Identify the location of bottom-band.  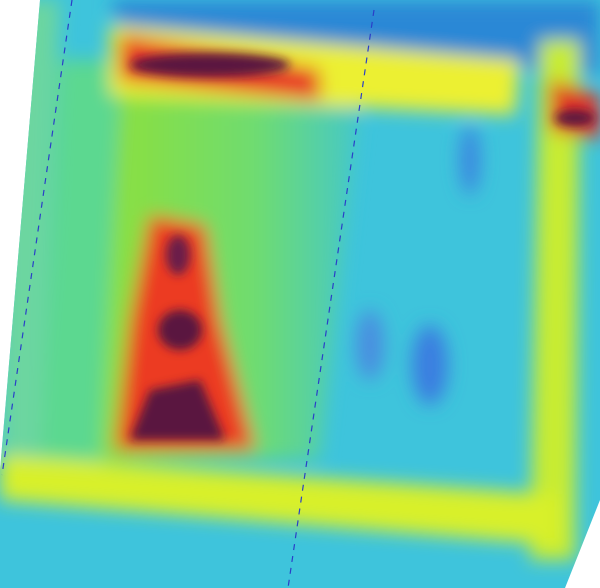
(280, 500).